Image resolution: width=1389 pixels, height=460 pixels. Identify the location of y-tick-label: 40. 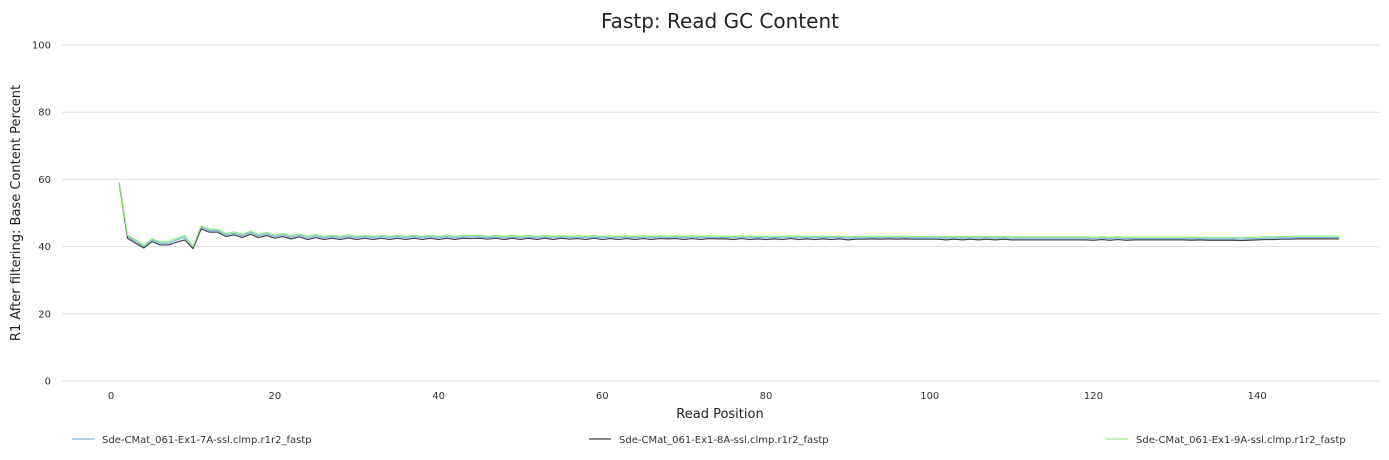
(44, 247).